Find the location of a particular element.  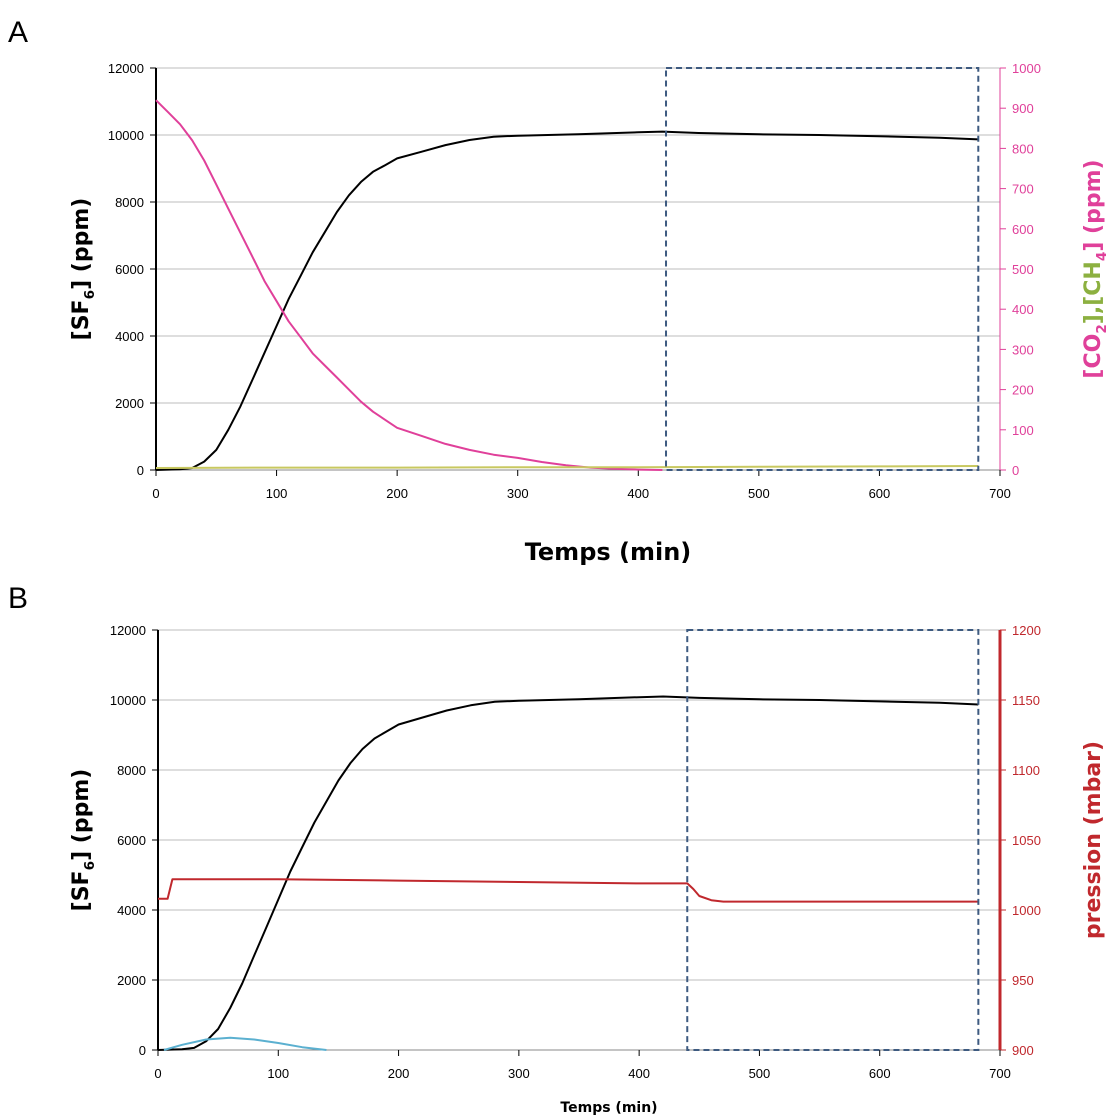

y-right-tick-label: 400 is located at coordinates (1023, 309).